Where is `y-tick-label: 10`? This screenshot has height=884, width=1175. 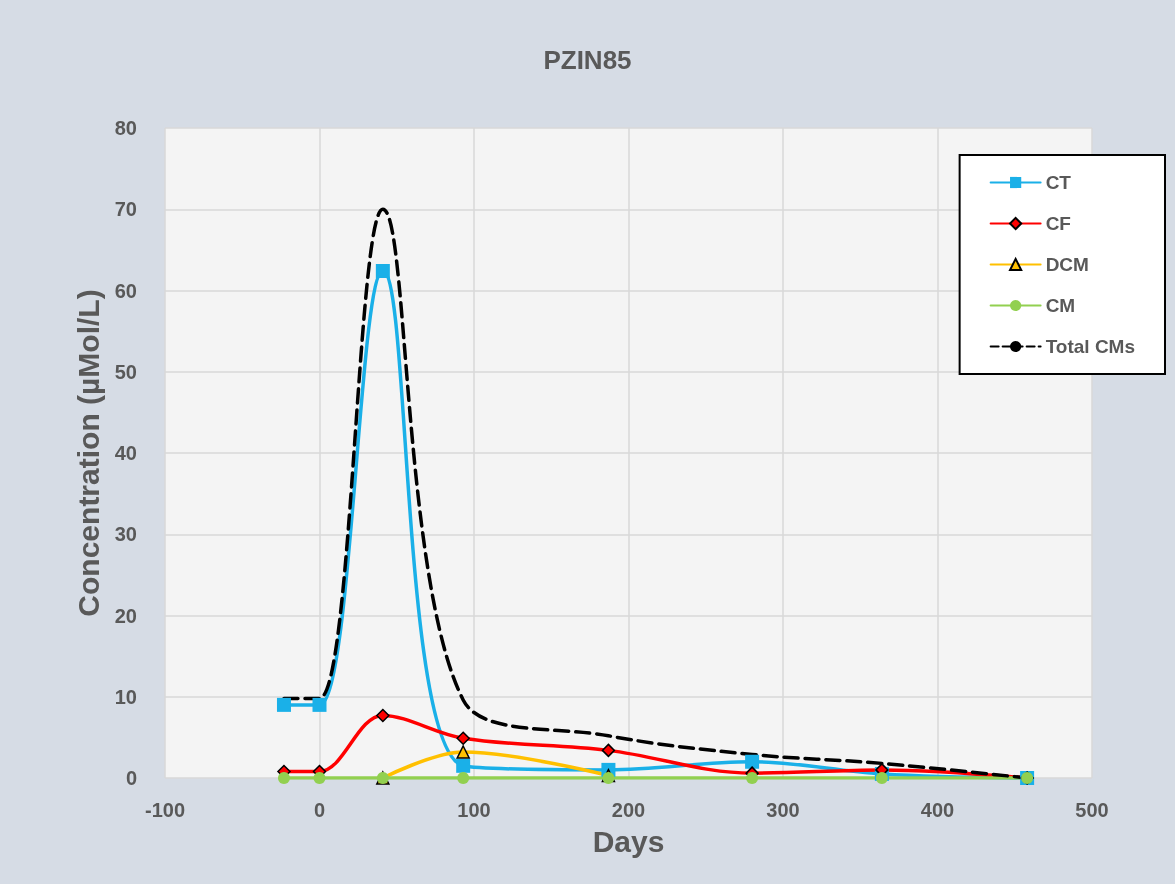
y-tick-label: 10 is located at coordinates (125, 696).